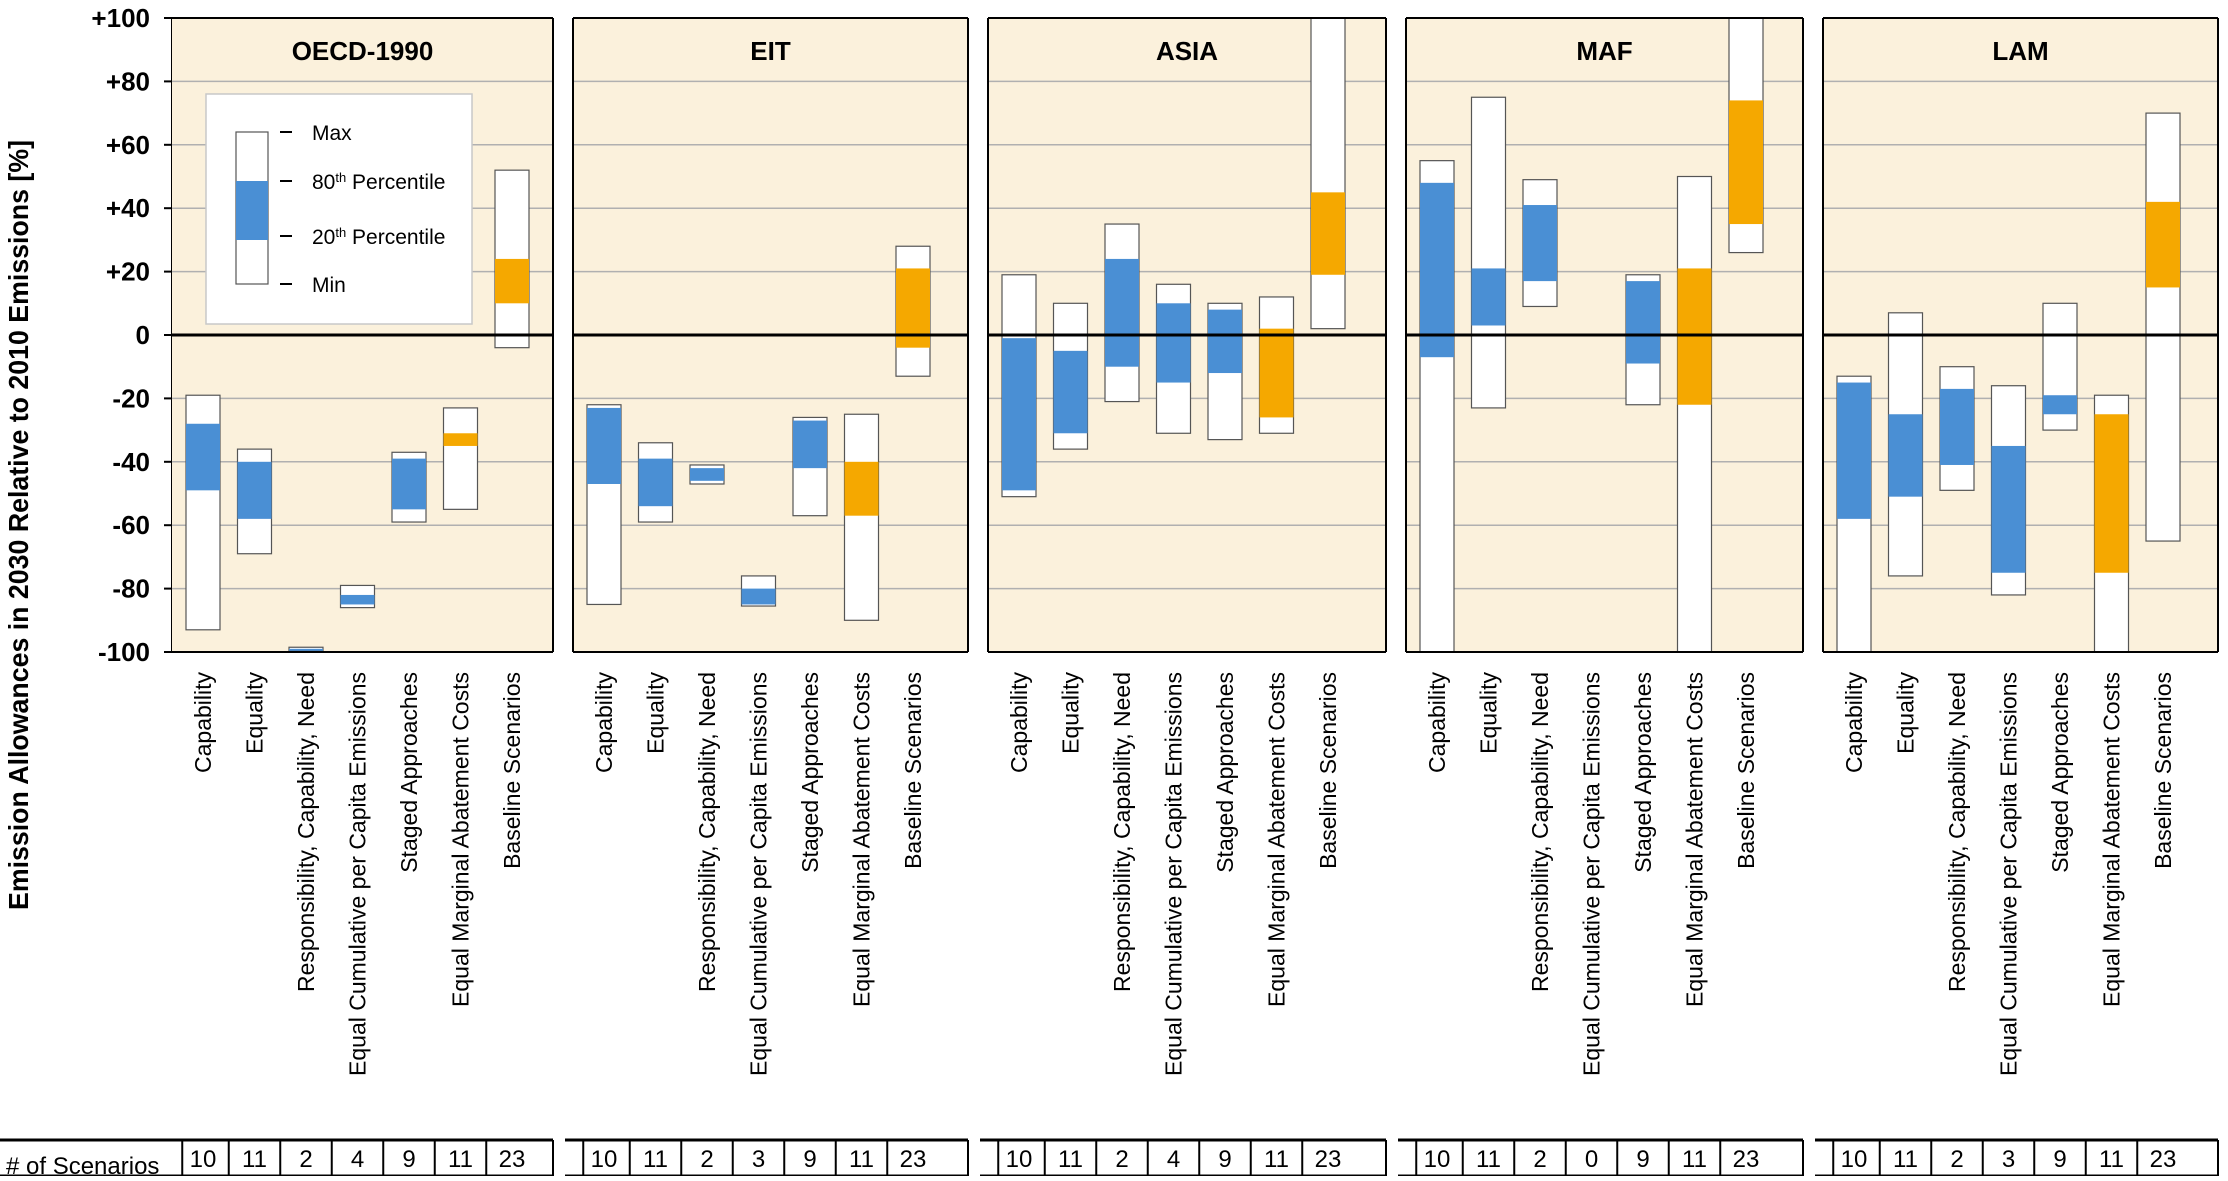 This screenshot has width=2228, height=1181. Describe the element at coordinates (131, 589) in the screenshot. I see `y-tick-label: -80` at that location.